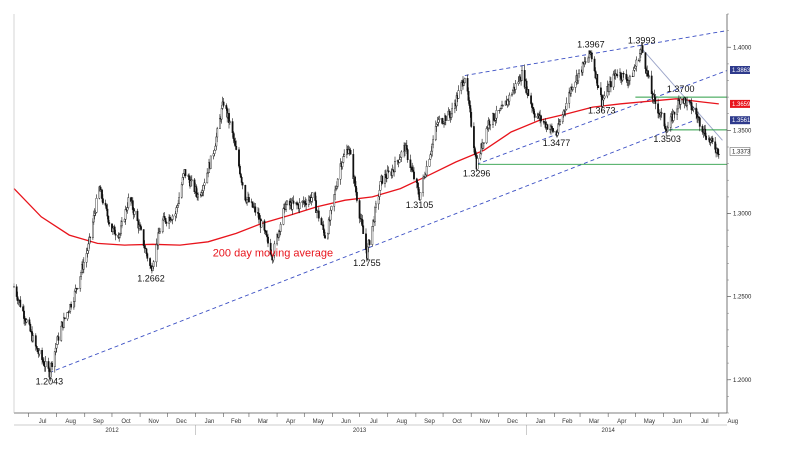 The image size is (800, 453). What do you see at coordinates (677, 422) in the screenshot?
I see `x-tick-label: Jun` at bounding box center [677, 422].